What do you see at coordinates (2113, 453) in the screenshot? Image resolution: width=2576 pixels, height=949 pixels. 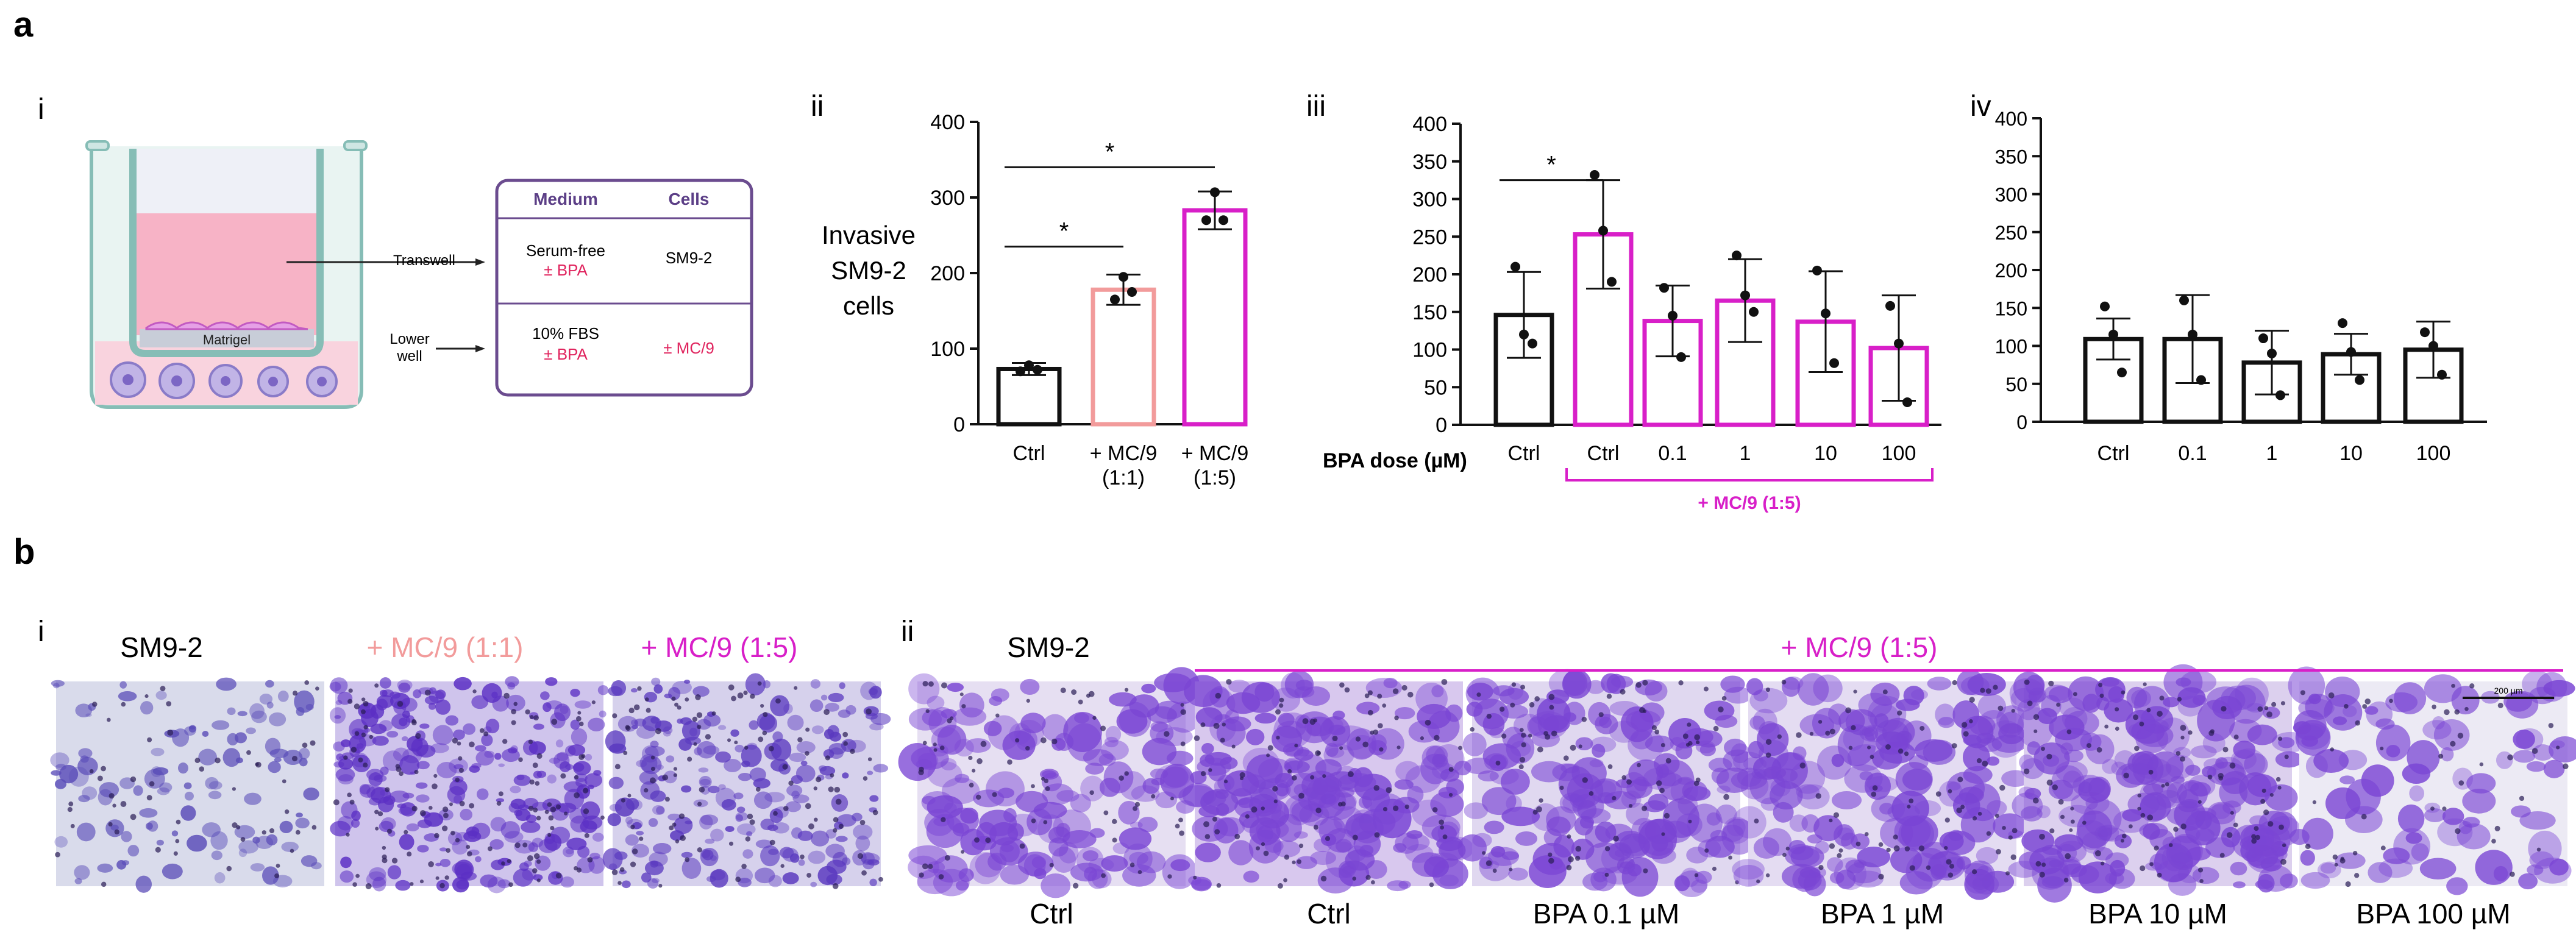 I see `x-tick-label: Ctrl` at bounding box center [2113, 453].